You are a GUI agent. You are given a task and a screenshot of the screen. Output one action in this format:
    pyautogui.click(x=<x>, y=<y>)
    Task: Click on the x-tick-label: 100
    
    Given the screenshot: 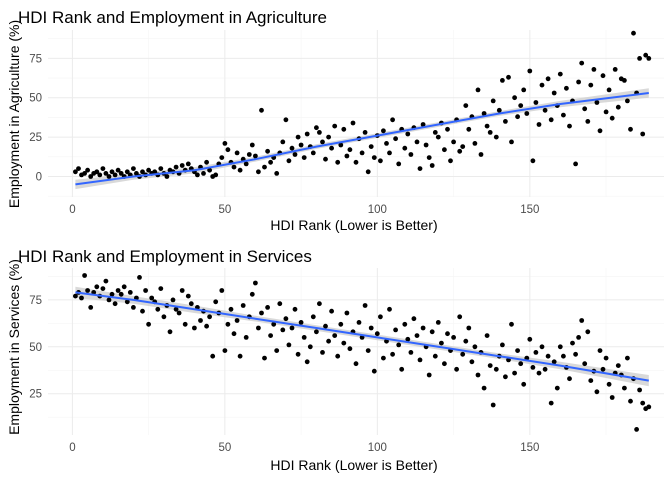 What is the action you would take?
    pyautogui.click(x=377, y=448)
    